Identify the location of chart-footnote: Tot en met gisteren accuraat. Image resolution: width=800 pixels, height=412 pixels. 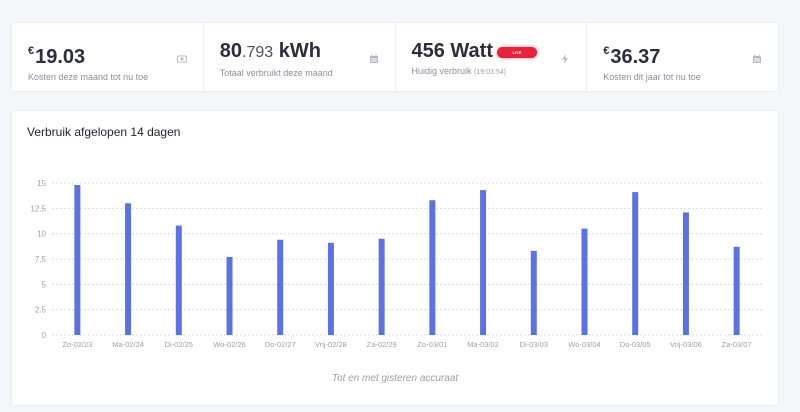
(395, 378).